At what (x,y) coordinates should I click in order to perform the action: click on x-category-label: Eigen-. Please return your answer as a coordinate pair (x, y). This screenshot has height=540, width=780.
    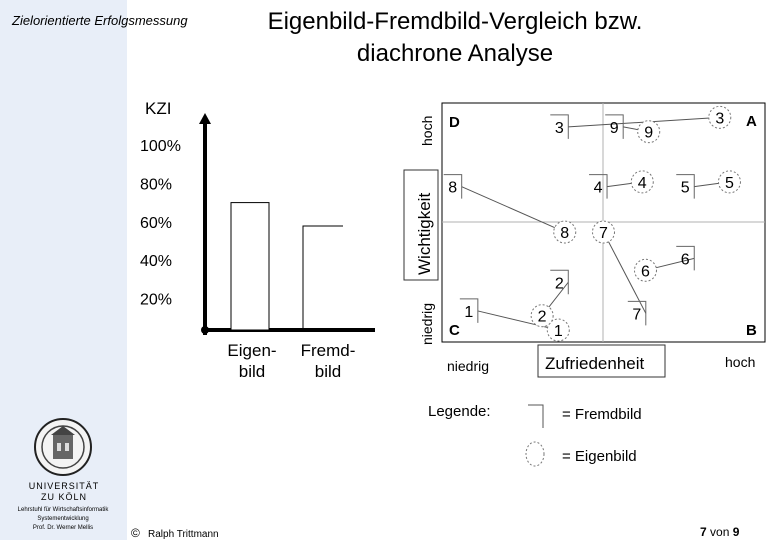
    Looking at the image, I should click on (251, 350).